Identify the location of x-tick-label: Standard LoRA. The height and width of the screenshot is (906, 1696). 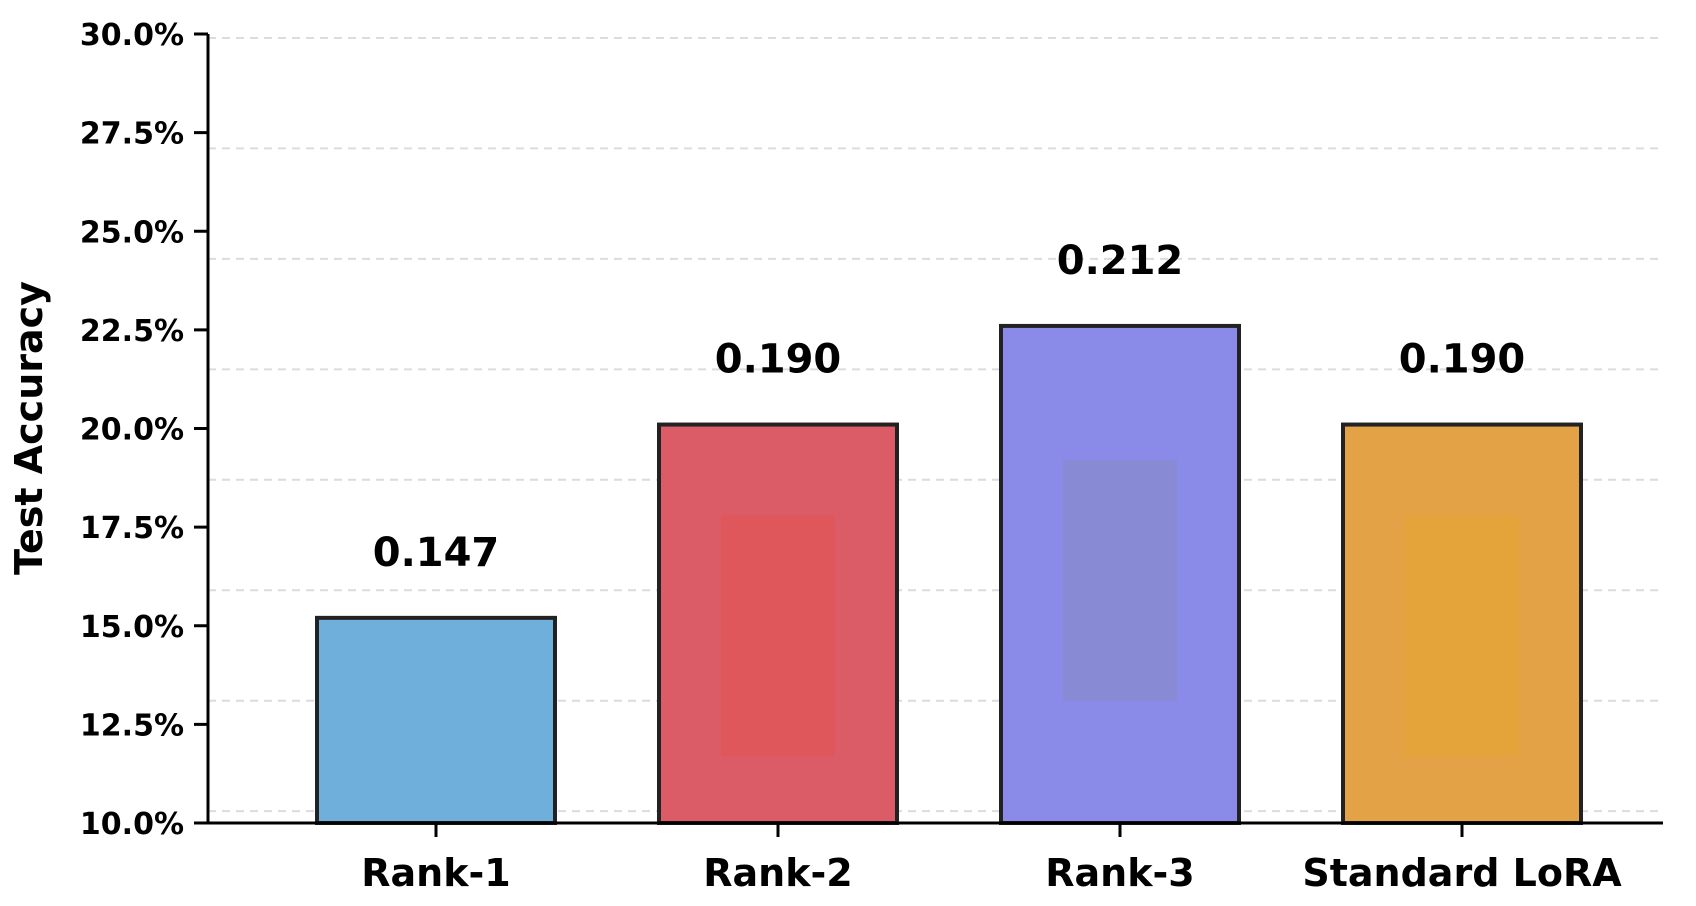
(1462, 873).